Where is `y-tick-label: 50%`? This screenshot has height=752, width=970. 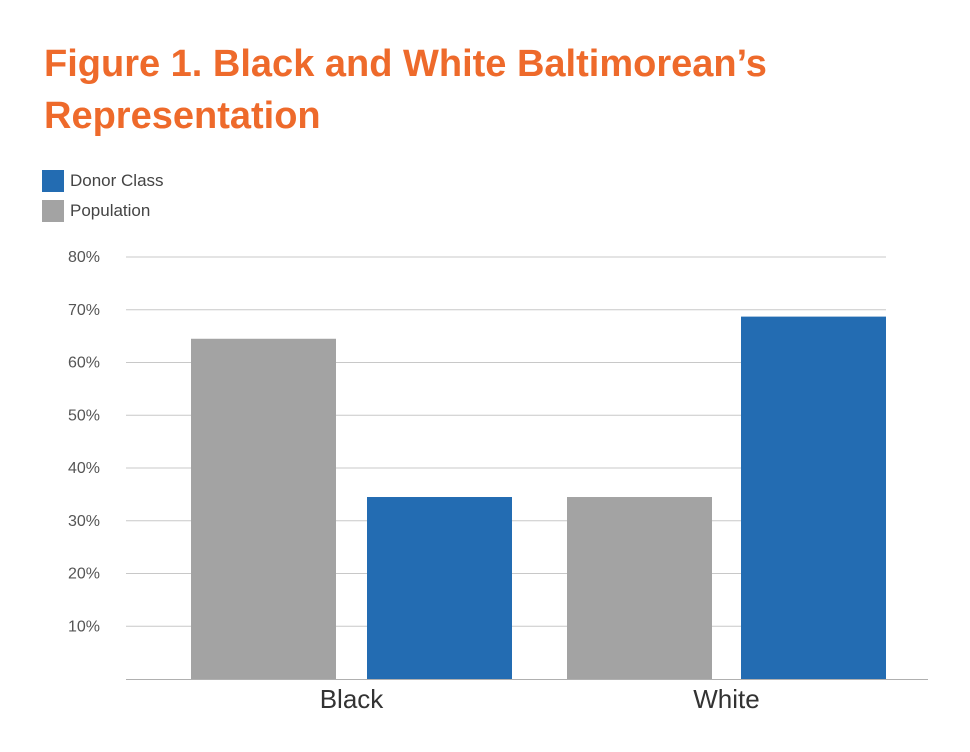
y-tick-label: 50% is located at coordinates (84, 415).